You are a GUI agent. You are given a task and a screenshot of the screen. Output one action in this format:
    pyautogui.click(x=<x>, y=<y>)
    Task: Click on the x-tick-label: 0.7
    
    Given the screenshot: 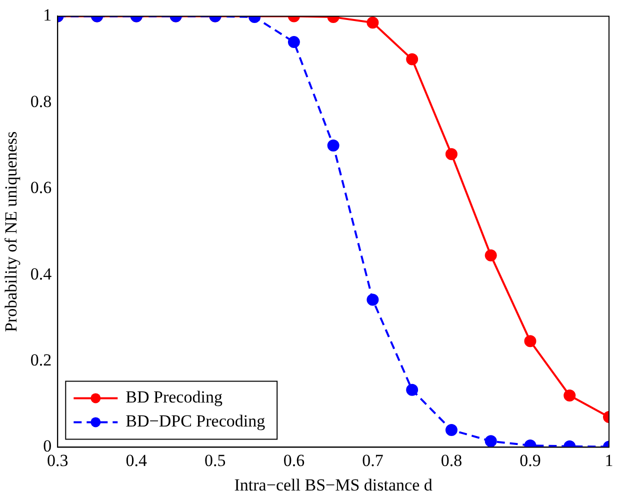 What is the action you would take?
    pyautogui.click(x=373, y=460)
    